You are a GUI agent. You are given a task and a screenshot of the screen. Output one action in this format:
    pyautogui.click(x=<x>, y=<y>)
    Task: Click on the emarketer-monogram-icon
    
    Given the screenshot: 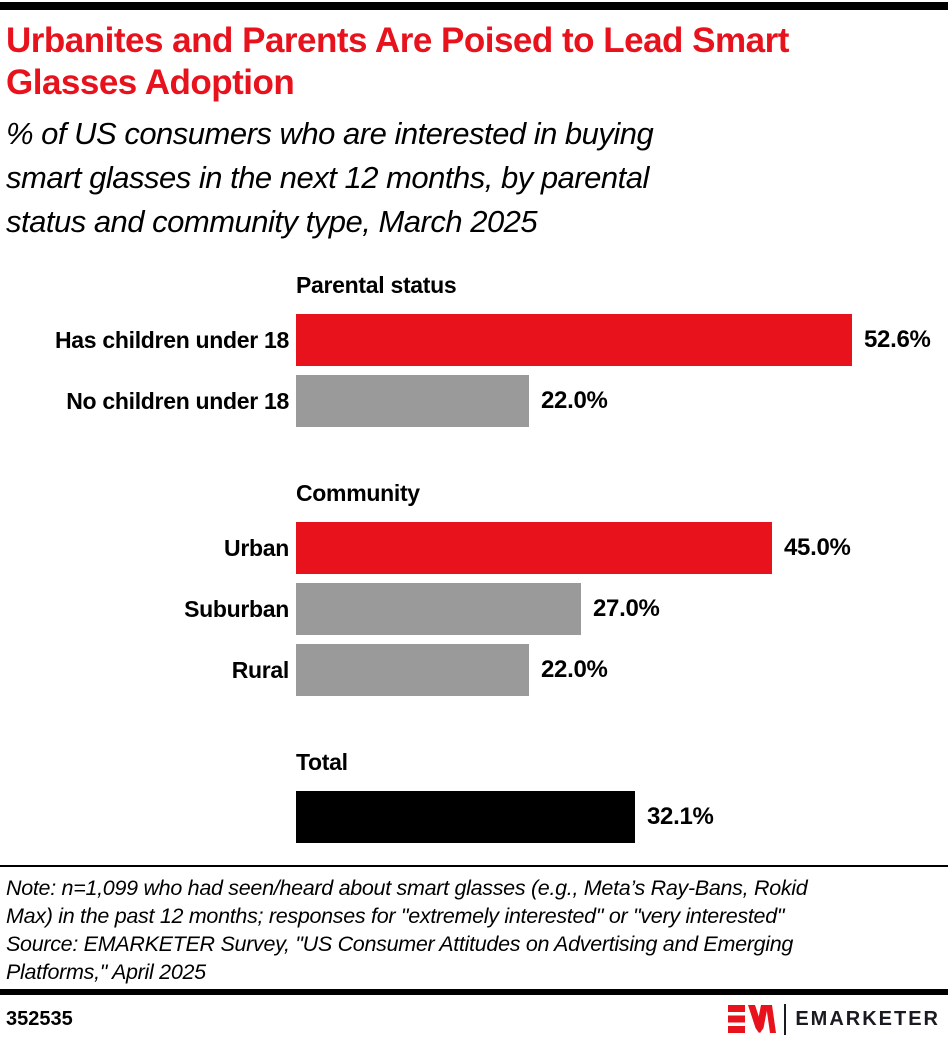 What is the action you would take?
    pyautogui.click(x=752, y=1019)
    